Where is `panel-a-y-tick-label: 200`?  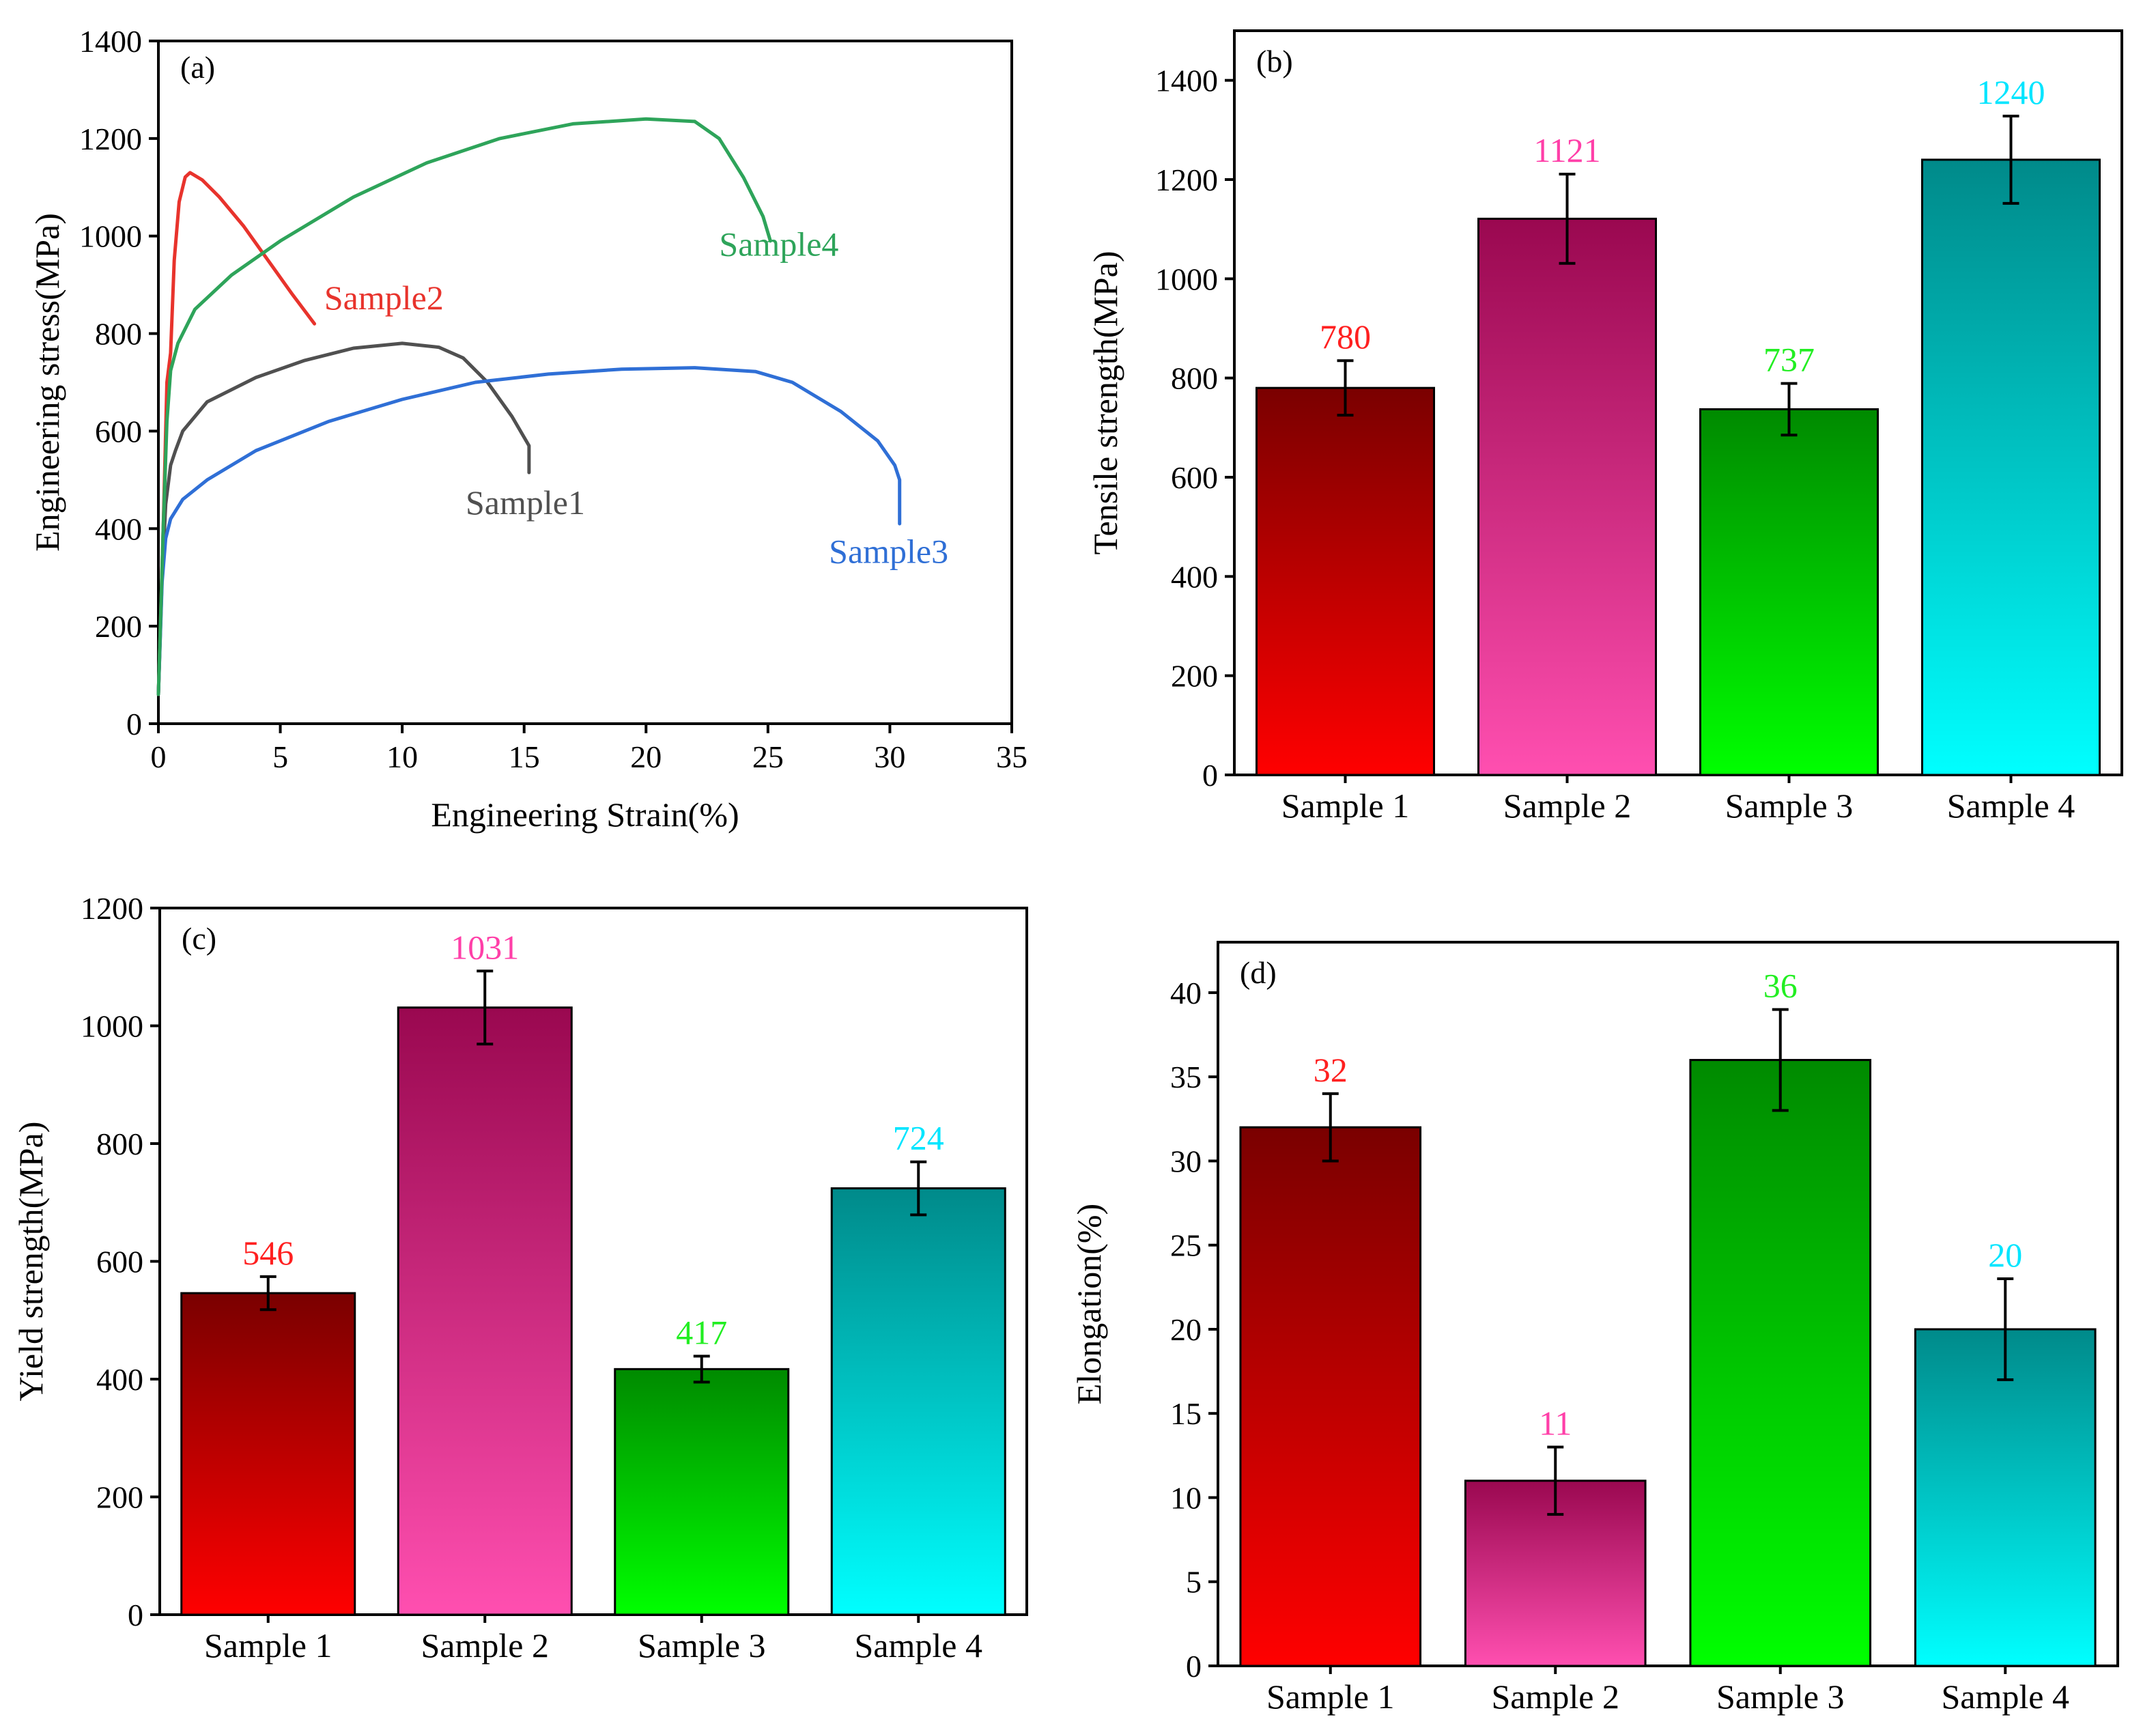 panel-a-y-tick-label: 200 is located at coordinates (118, 626).